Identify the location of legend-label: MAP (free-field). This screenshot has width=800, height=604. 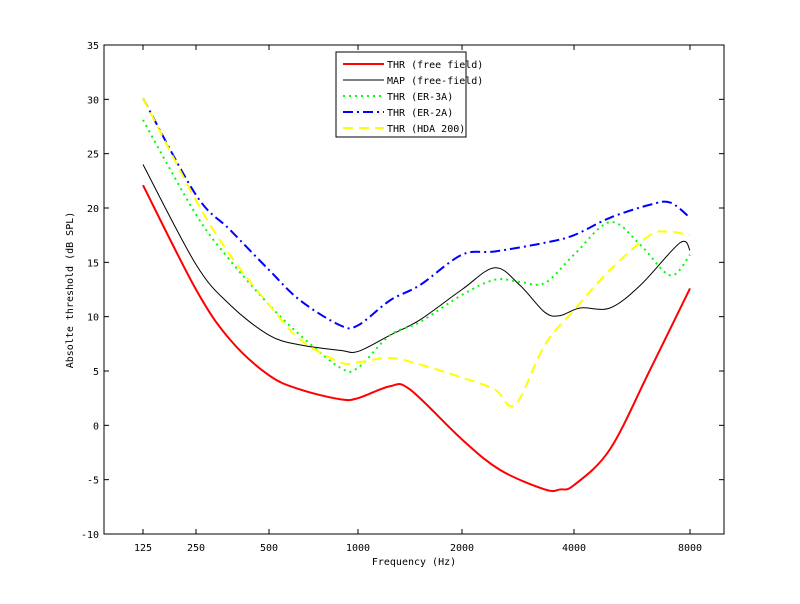
(435, 81).